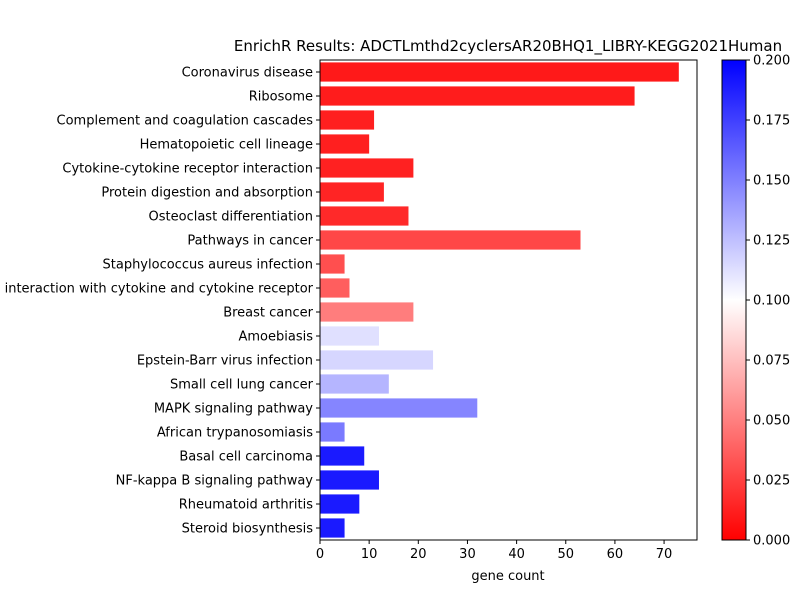  Describe the element at coordinates (281, 97) in the screenshot. I see `y-tick-label: Ribosome` at that location.